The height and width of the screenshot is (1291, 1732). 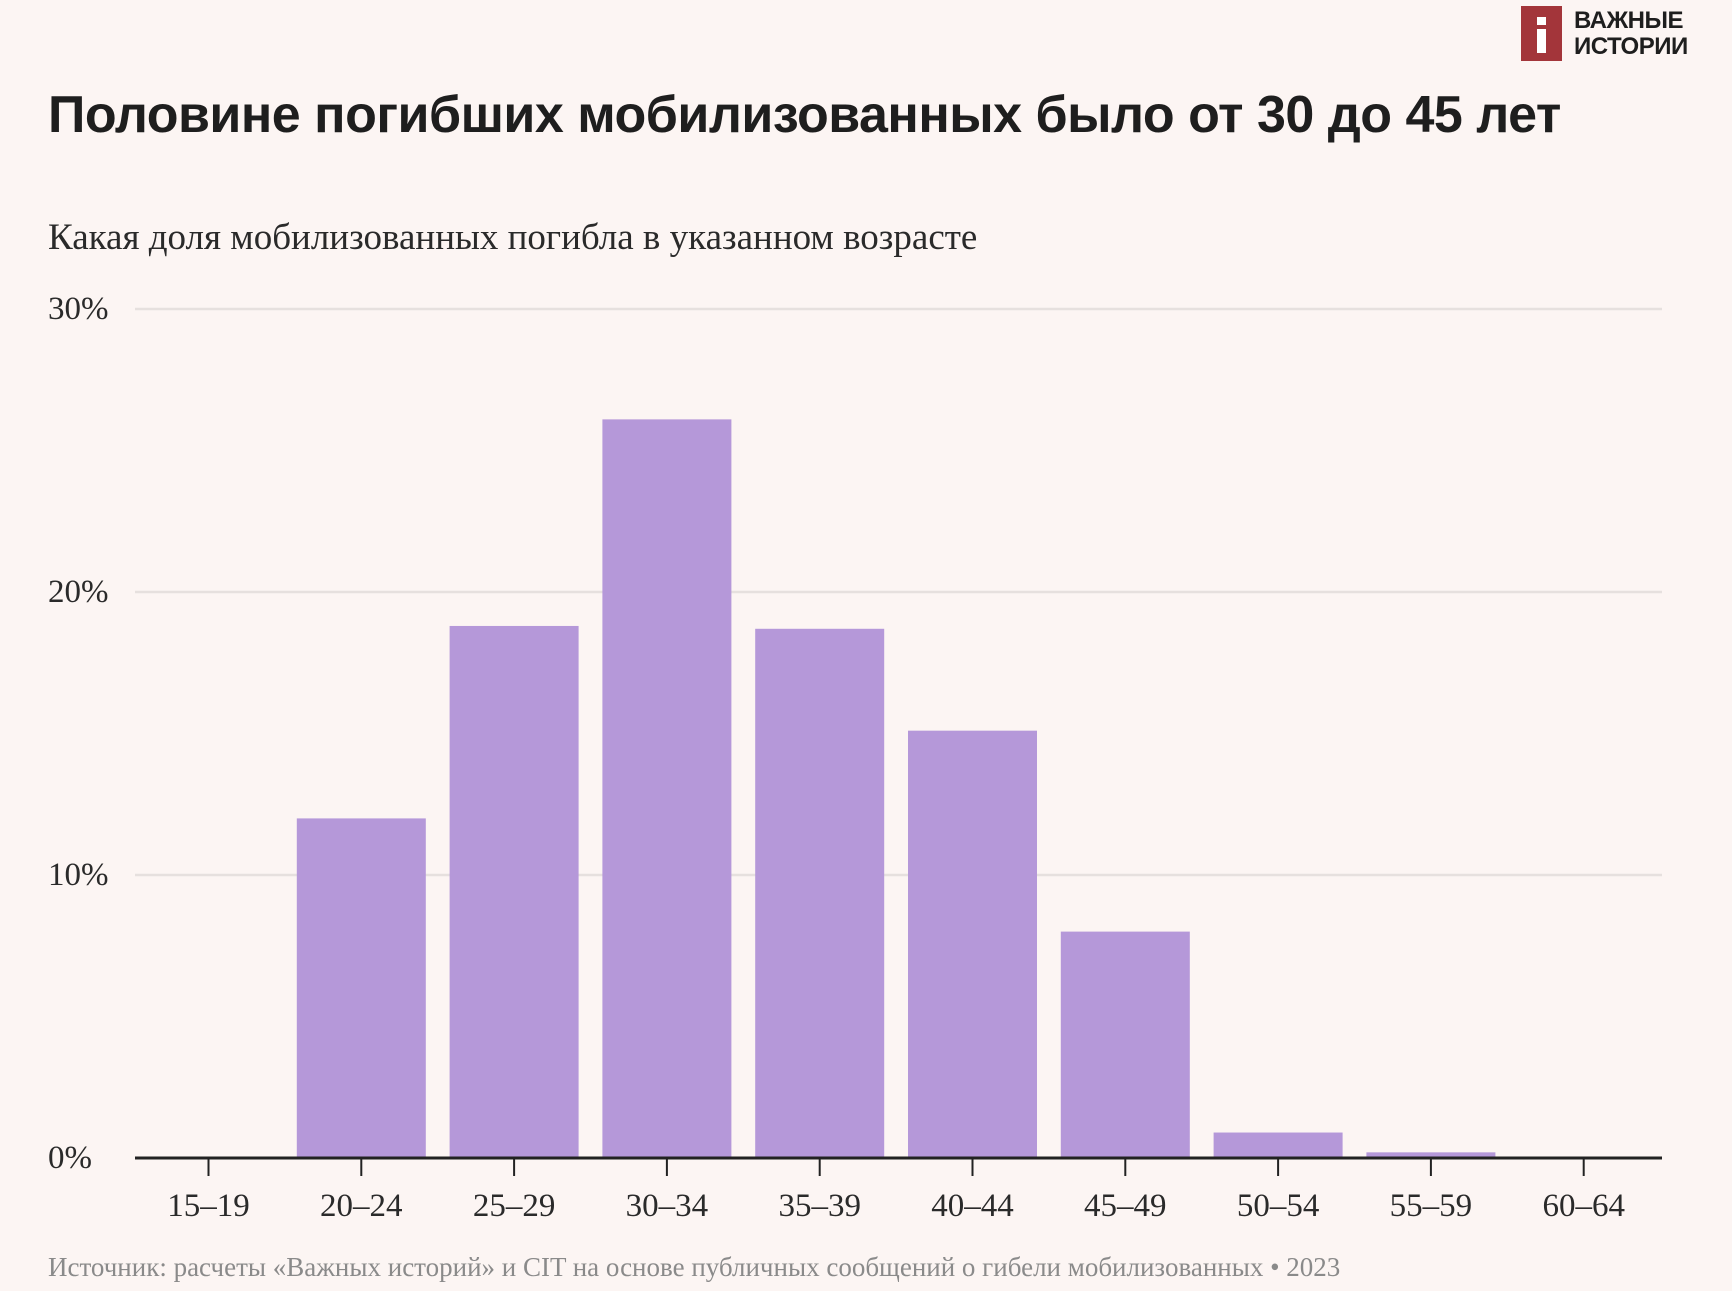 What do you see at coordinates (667, 1206) in the screenshot?
I see `x-tick-label: 30–34` at bounding box center [667, 1206].